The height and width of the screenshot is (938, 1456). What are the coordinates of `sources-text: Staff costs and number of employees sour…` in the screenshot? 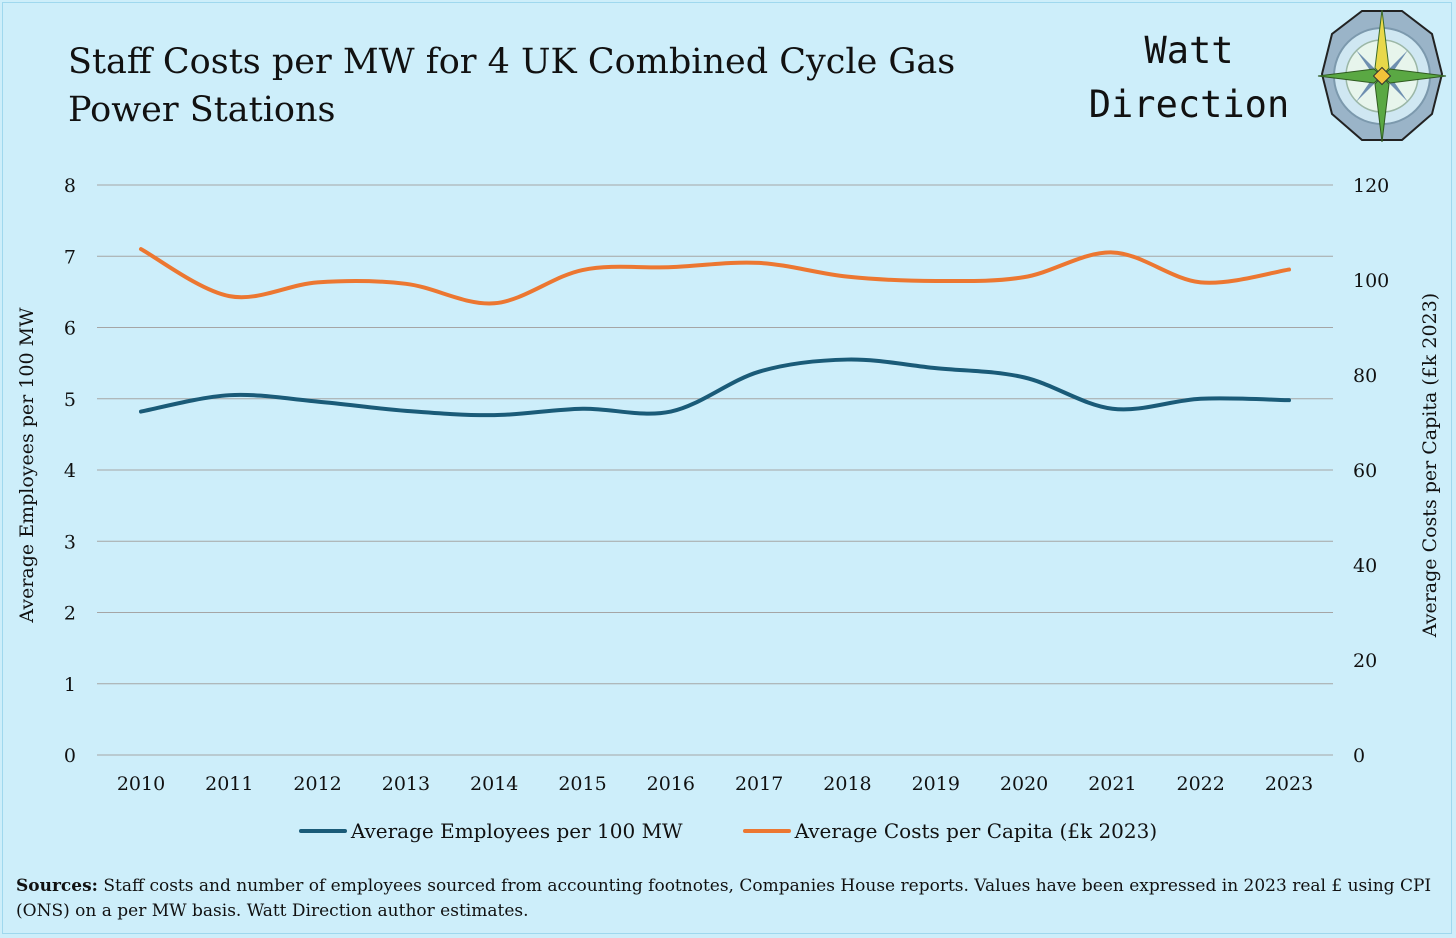 It's located at (724, 898).